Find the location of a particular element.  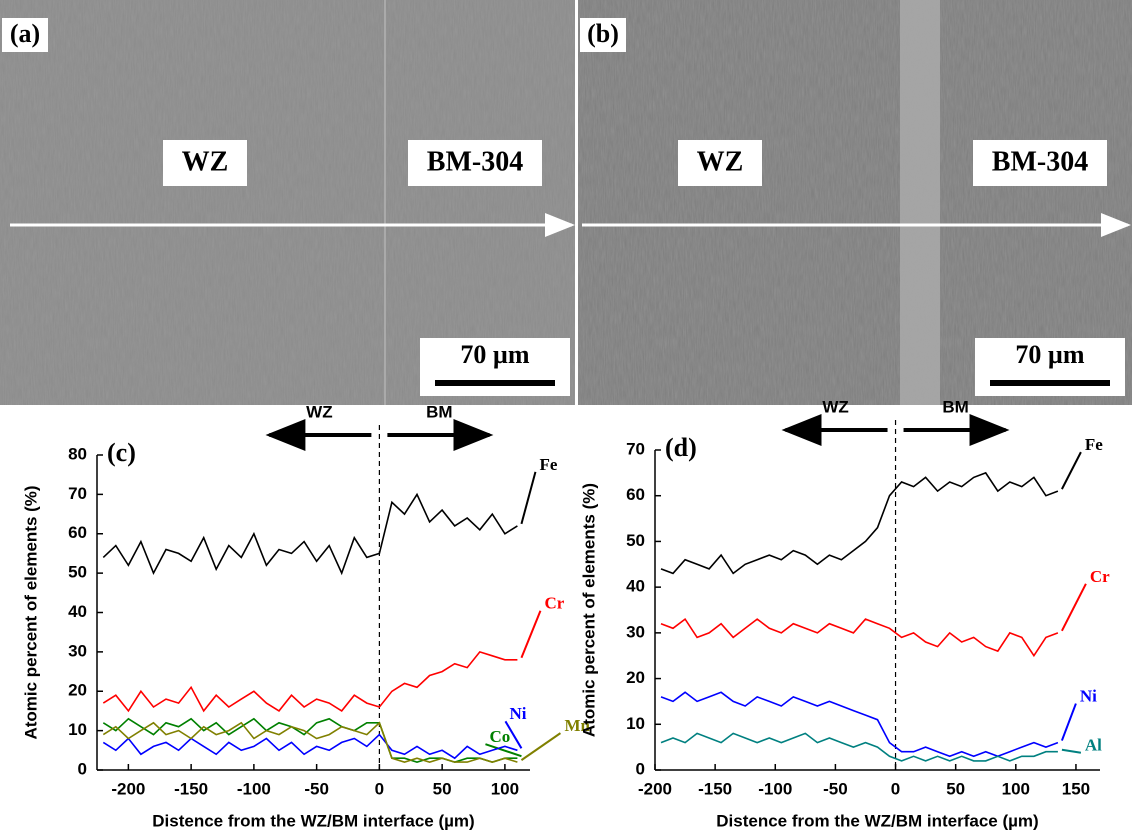

panel-label: (c) is located at coordinates (121, 452).